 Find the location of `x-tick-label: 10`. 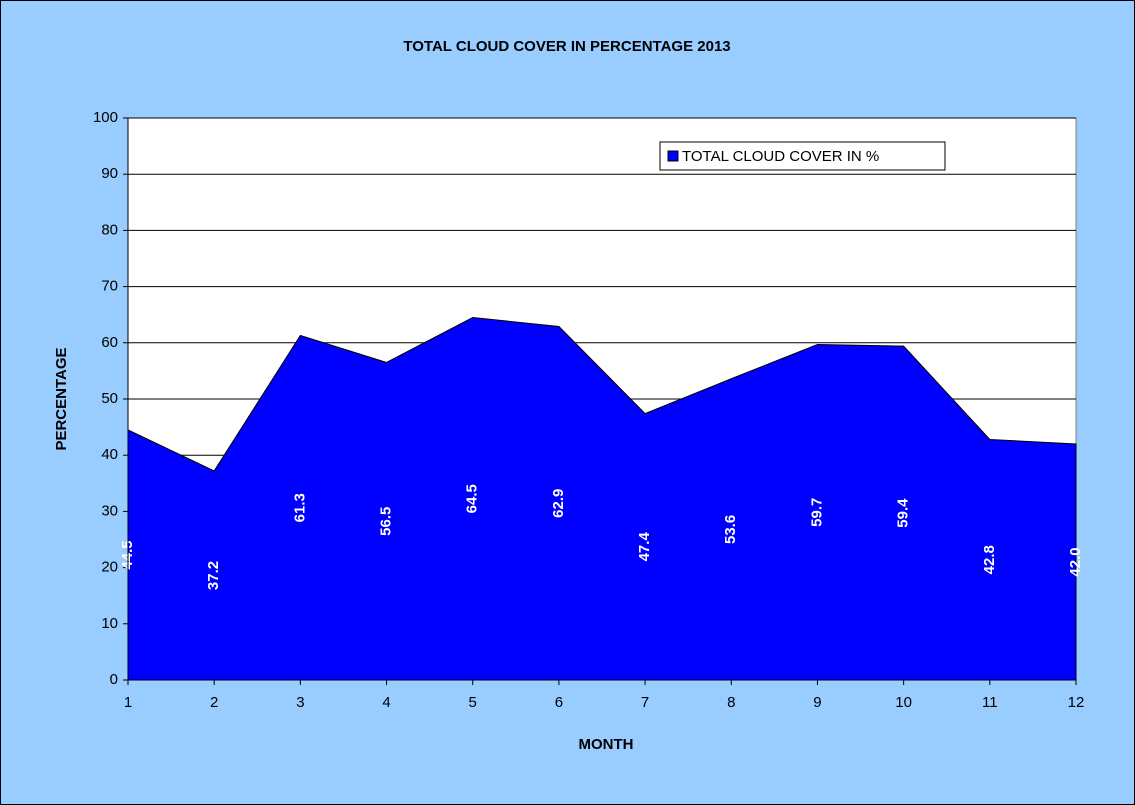

x-tick-label: 10 is located at coordinates (903, 702).